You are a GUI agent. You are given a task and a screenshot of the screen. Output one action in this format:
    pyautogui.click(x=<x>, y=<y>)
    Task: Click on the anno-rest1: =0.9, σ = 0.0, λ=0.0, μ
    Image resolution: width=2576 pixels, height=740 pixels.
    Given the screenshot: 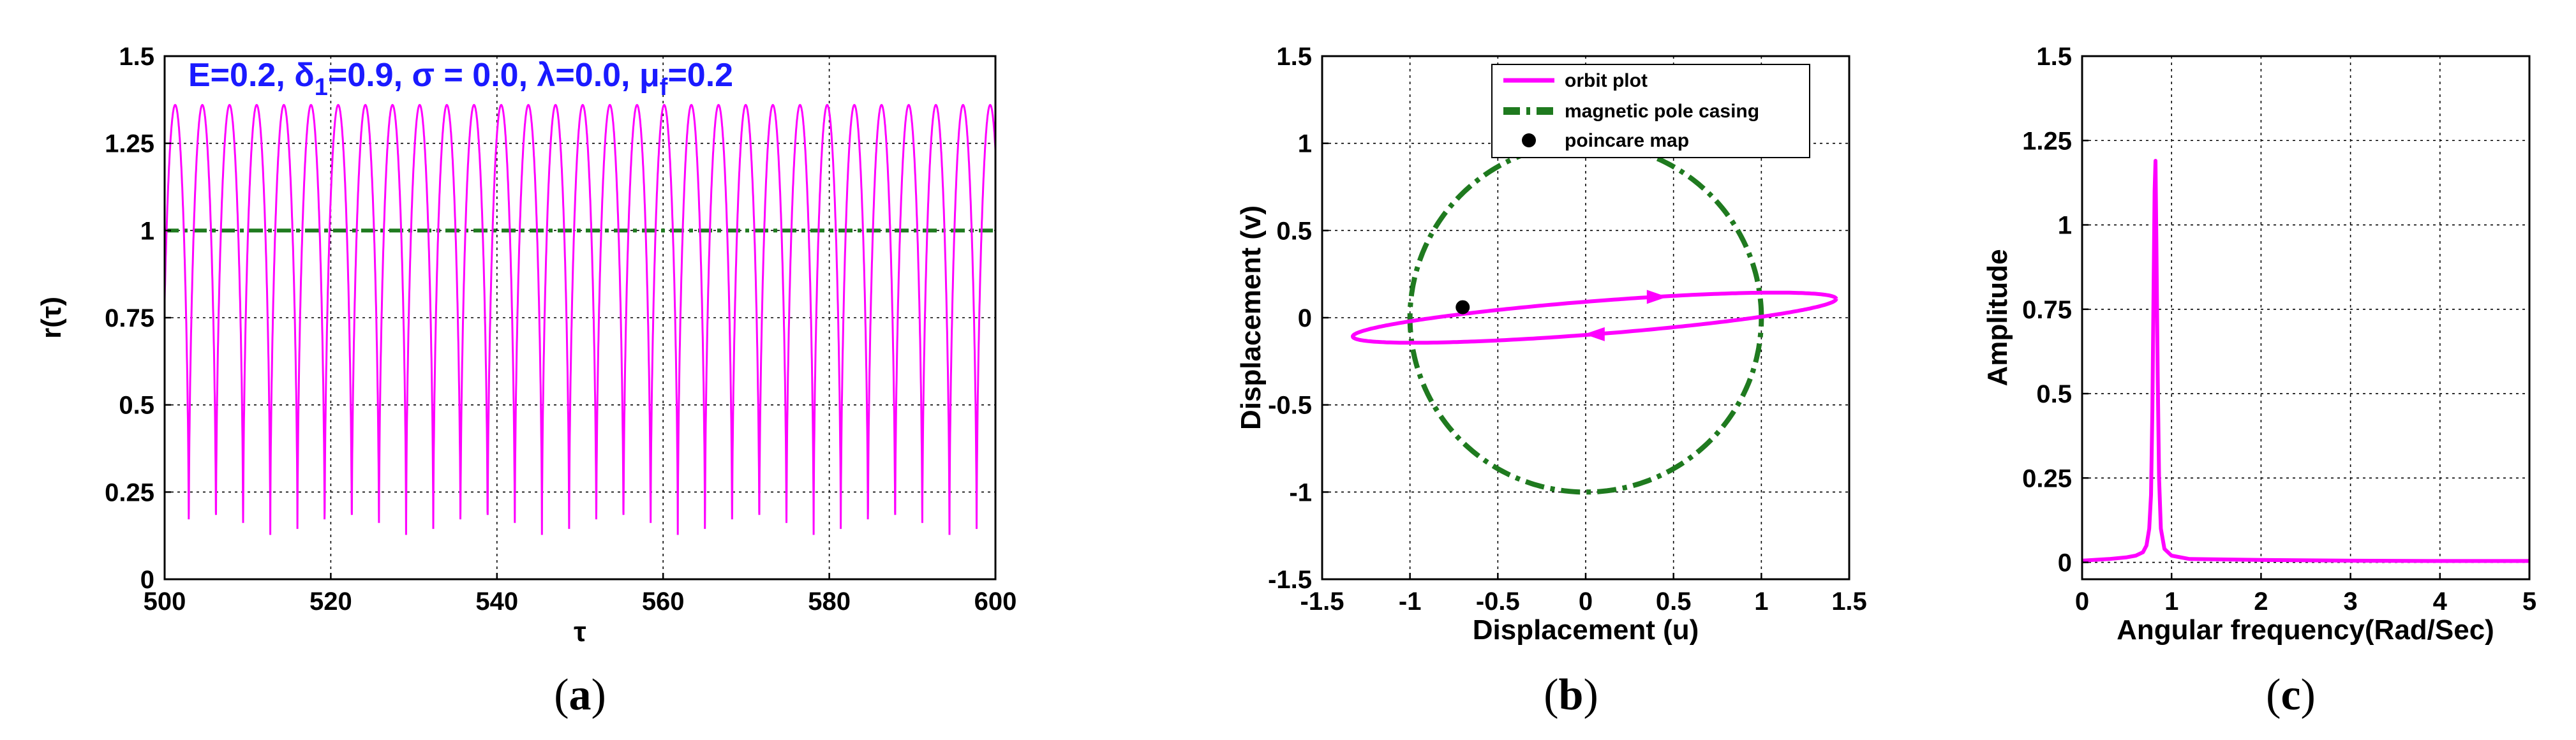 What is the action you would take?
    pyautogui.click(x=494, y=76)
    